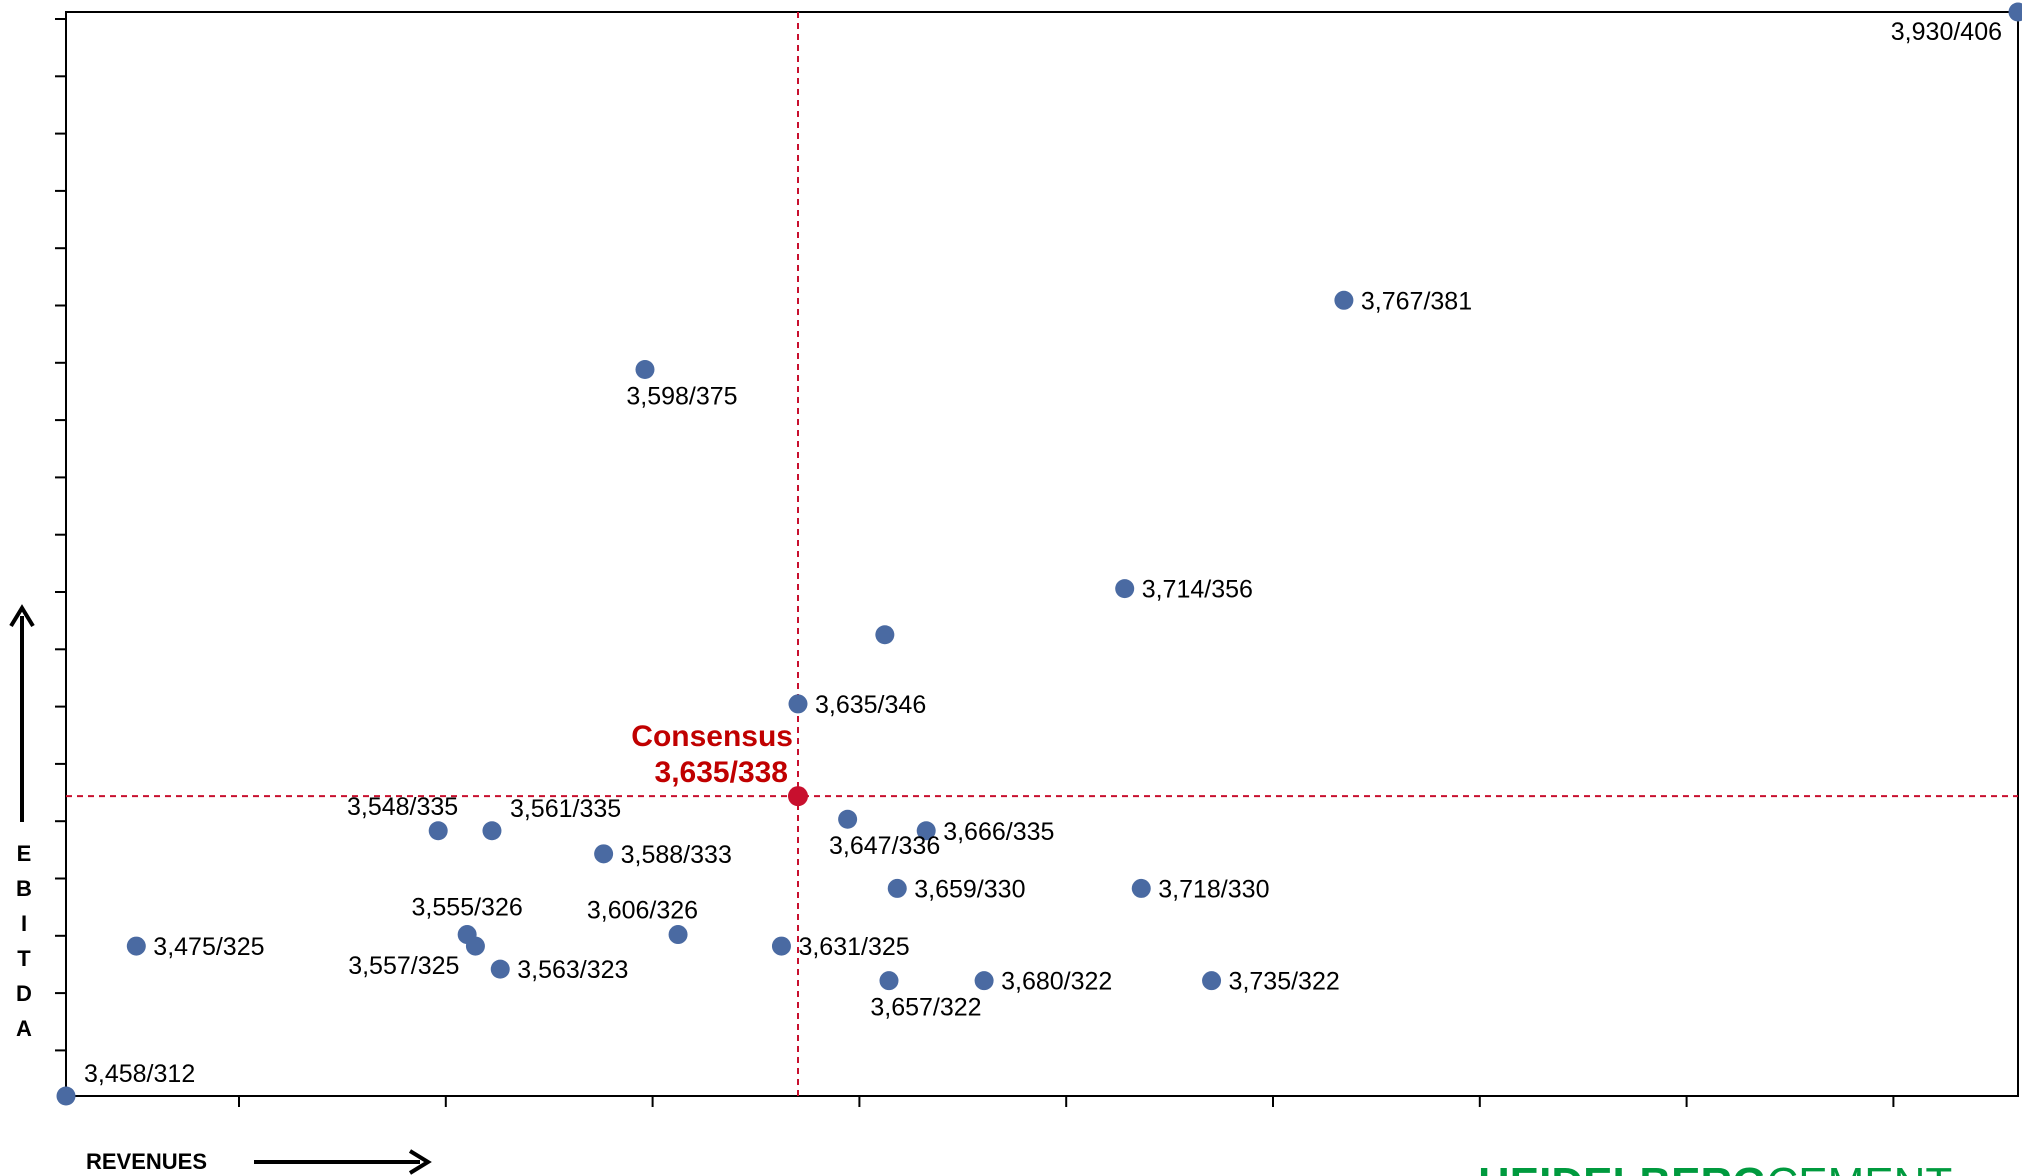 This screenshot has height=1176, width=2022. I want to click on y-axis-label-letter: D, so click(24, 993).